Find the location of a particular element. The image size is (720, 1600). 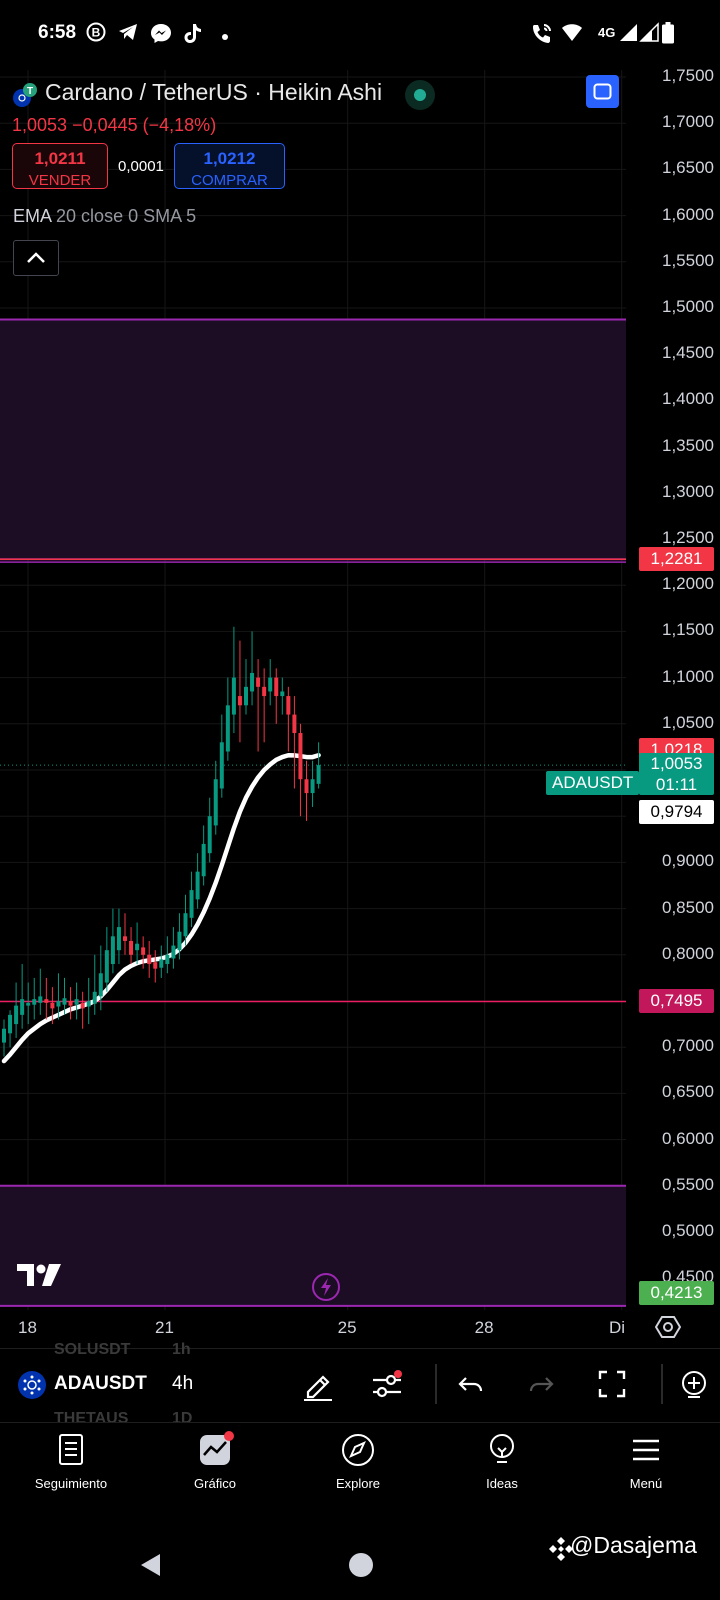

network-type: 4G is located at coordinates (607, 32).